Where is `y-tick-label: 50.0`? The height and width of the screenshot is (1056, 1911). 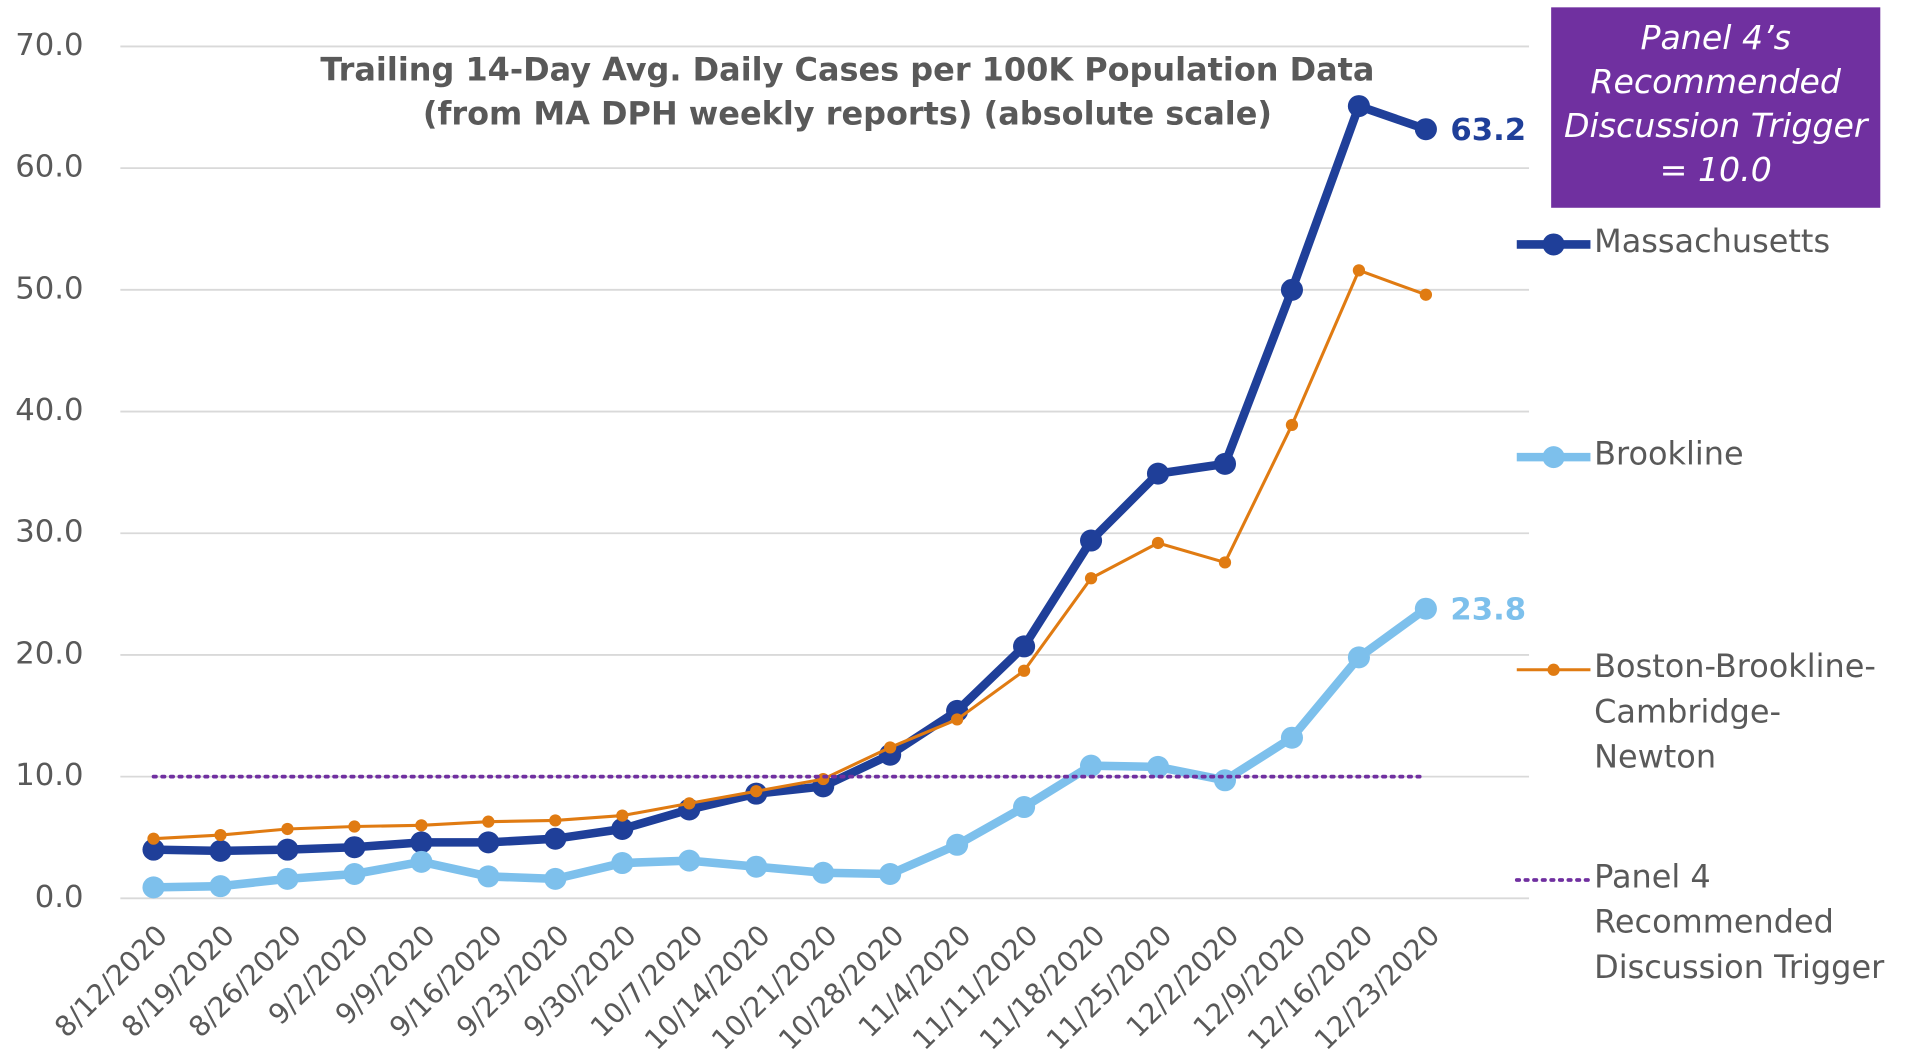
y-tick-label: 50.0 is located at coordinates (49, 288).